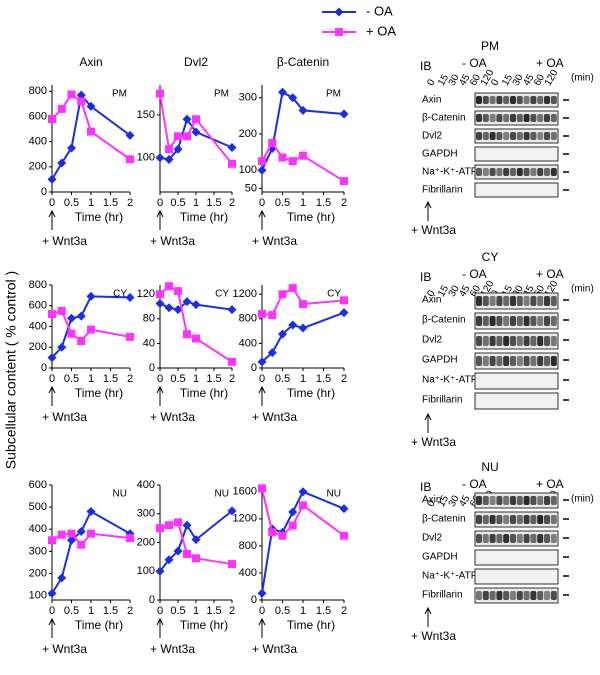 The height and width of the screenshot is (675, 600). What do you see at coordinates (550, 63) in the screenshot?
I see `condition-label: + OA` at bounding box center [550, 63].